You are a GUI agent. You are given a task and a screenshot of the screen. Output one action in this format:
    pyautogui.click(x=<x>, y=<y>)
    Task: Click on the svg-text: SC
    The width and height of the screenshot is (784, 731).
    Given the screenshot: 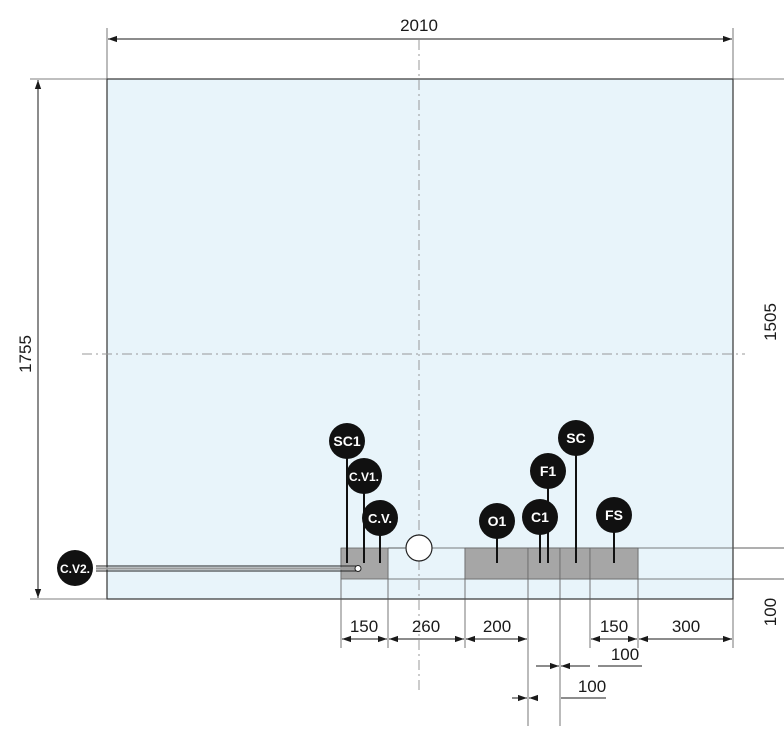 What is the action you would take?
    pyautogui.click(x=575, y=438)
    